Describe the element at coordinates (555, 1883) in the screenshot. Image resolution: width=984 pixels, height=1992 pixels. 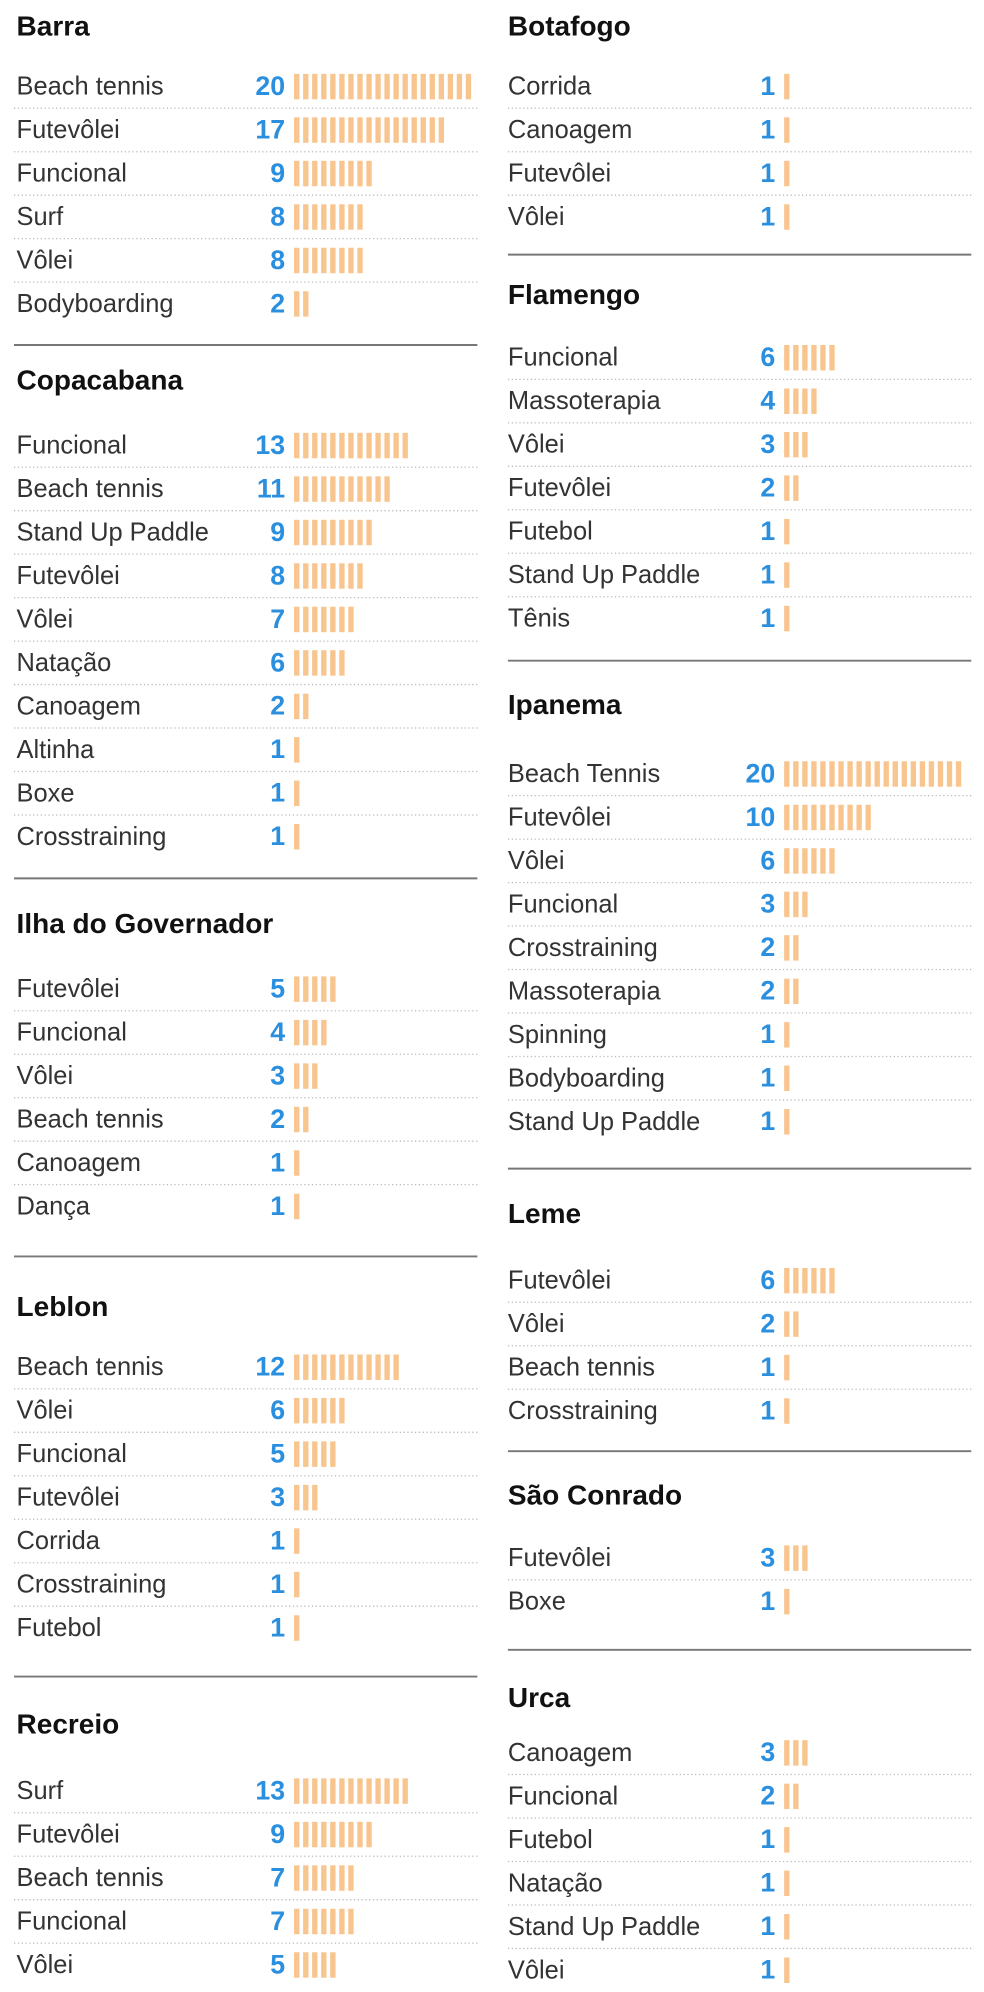
I see `activity-label: Natação` at that location.